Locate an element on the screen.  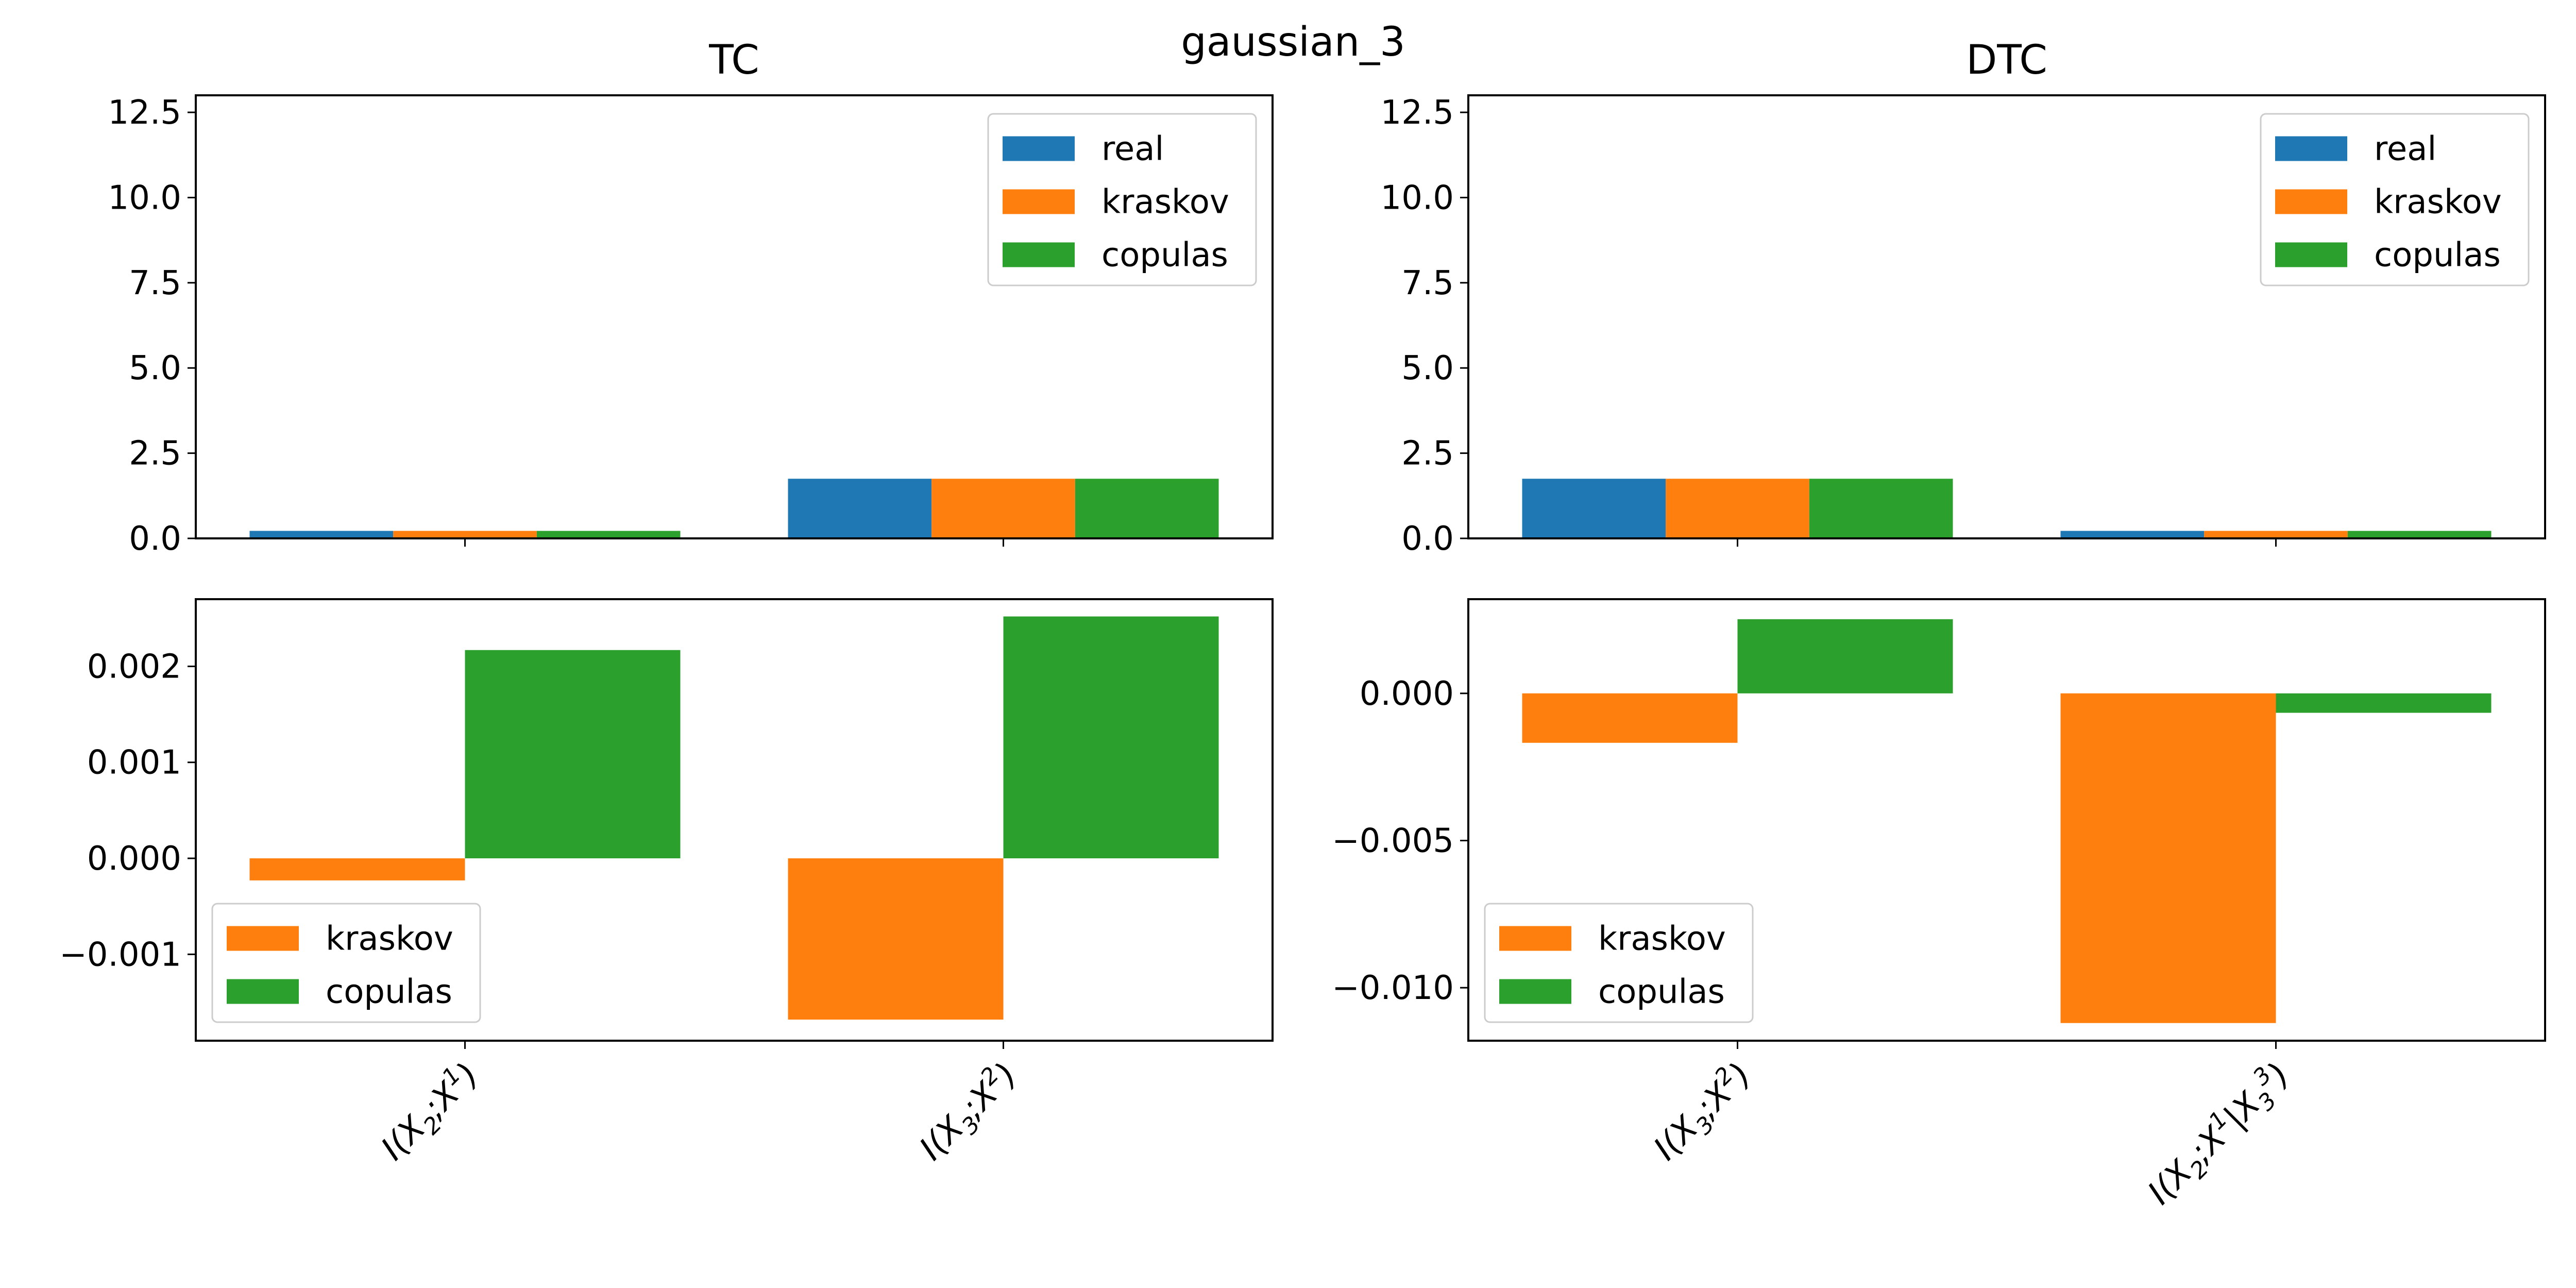
y-tick-label: −0.001 is located at coordinates (120, 955).